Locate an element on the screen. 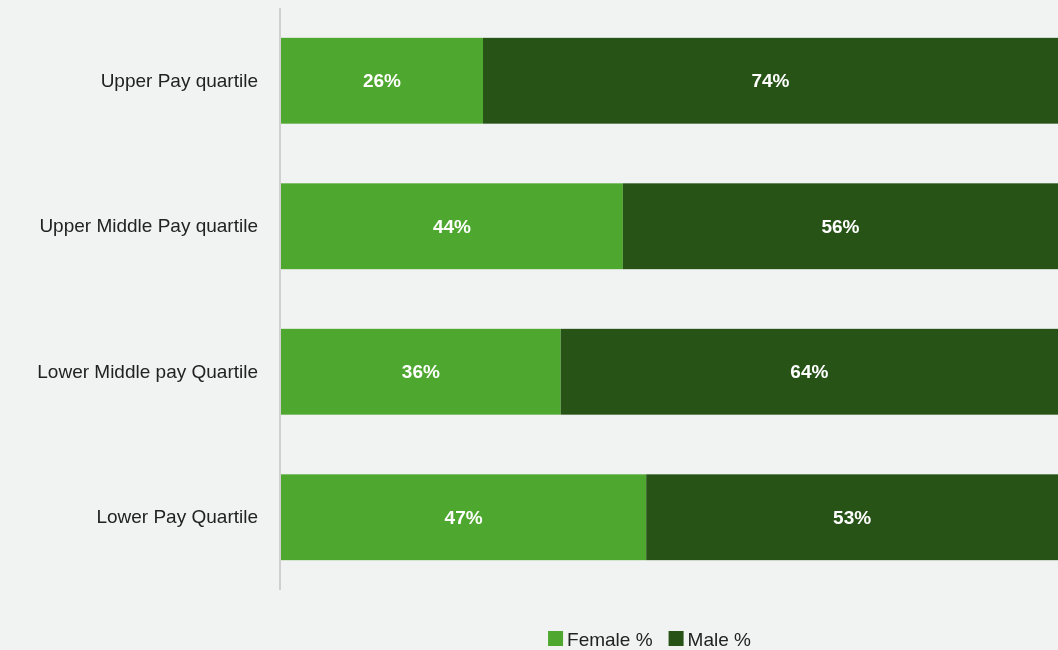 The image size is (1058, 650). data-label: 56% is located at coordinates (840, 226).